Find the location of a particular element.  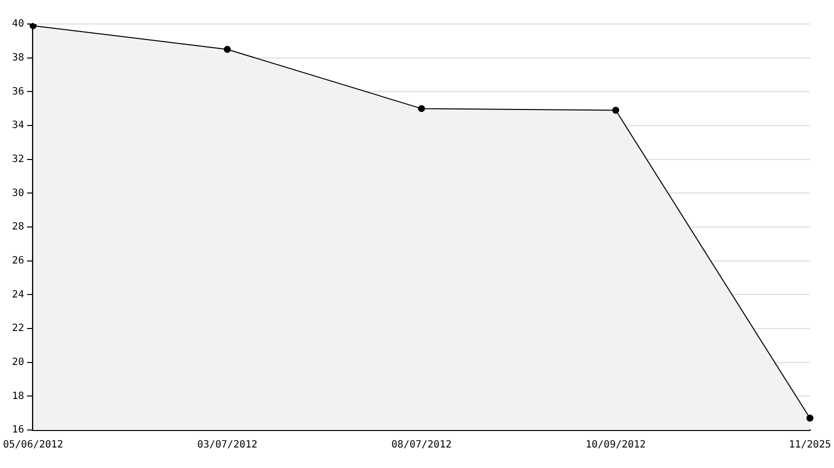

x-tick-label: 10/09/2012 is located at coordinates (616, 445).